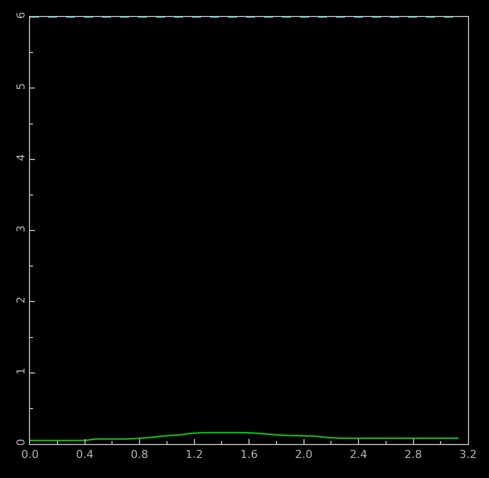 Image resolution: width=489 pixels, height=478 pixels. Describe the element at coordinates (21, 300) in the screenshot. I see `y-tick-label: 2` at that location.